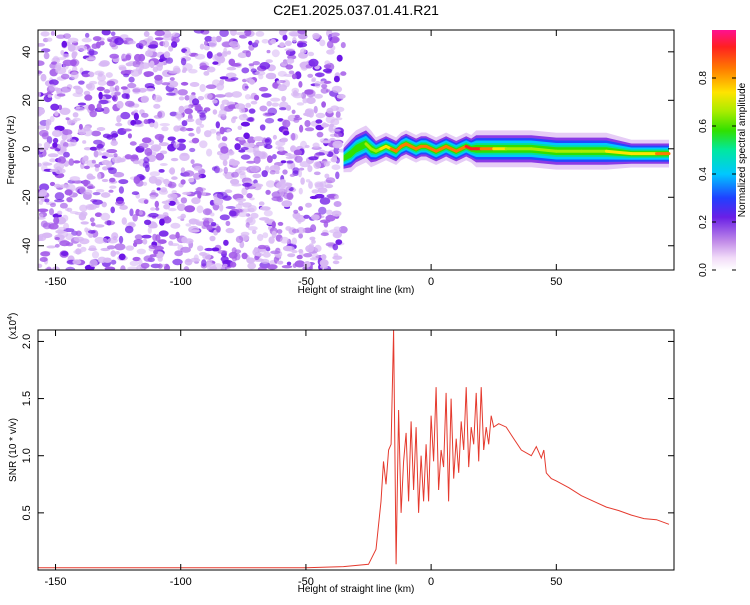 The image size is (750, 605). What do you see at coordinates (703, 126) in the screenshot?
I see `colorbar-tick-label: 0.6` at bounding box center [703, 126].